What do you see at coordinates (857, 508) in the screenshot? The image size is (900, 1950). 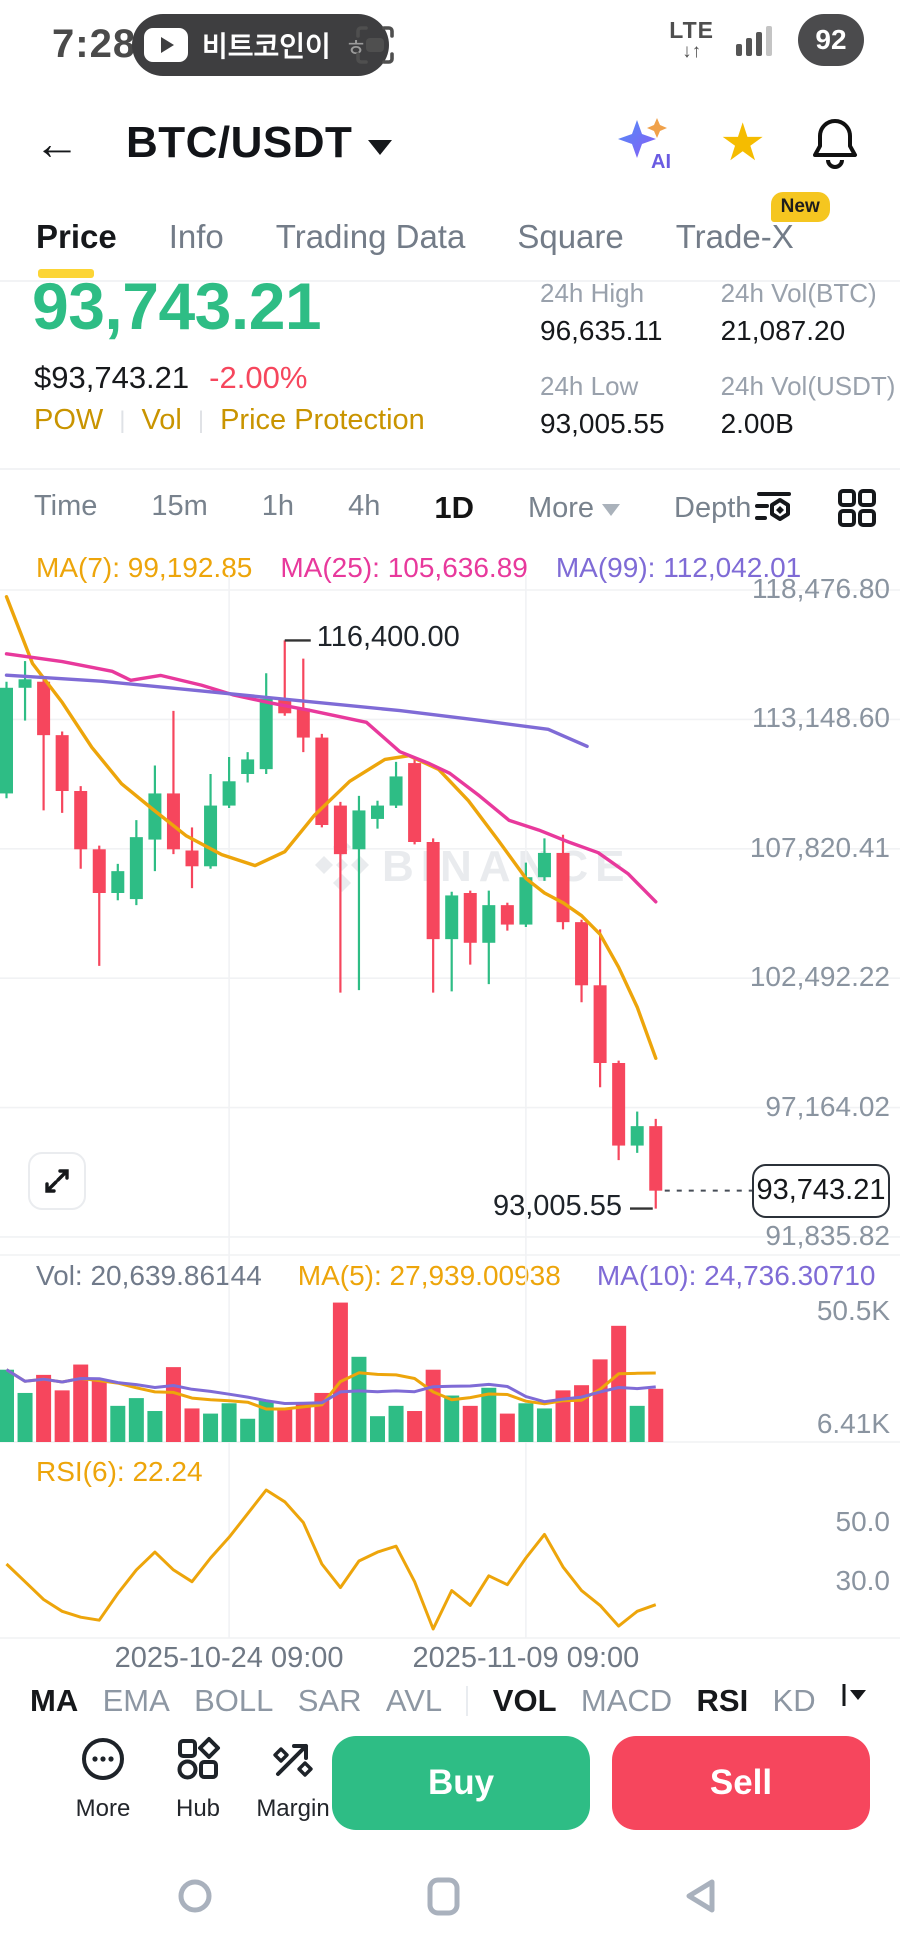 I see `layout-grid-icon` at bounding box center [857, 508].